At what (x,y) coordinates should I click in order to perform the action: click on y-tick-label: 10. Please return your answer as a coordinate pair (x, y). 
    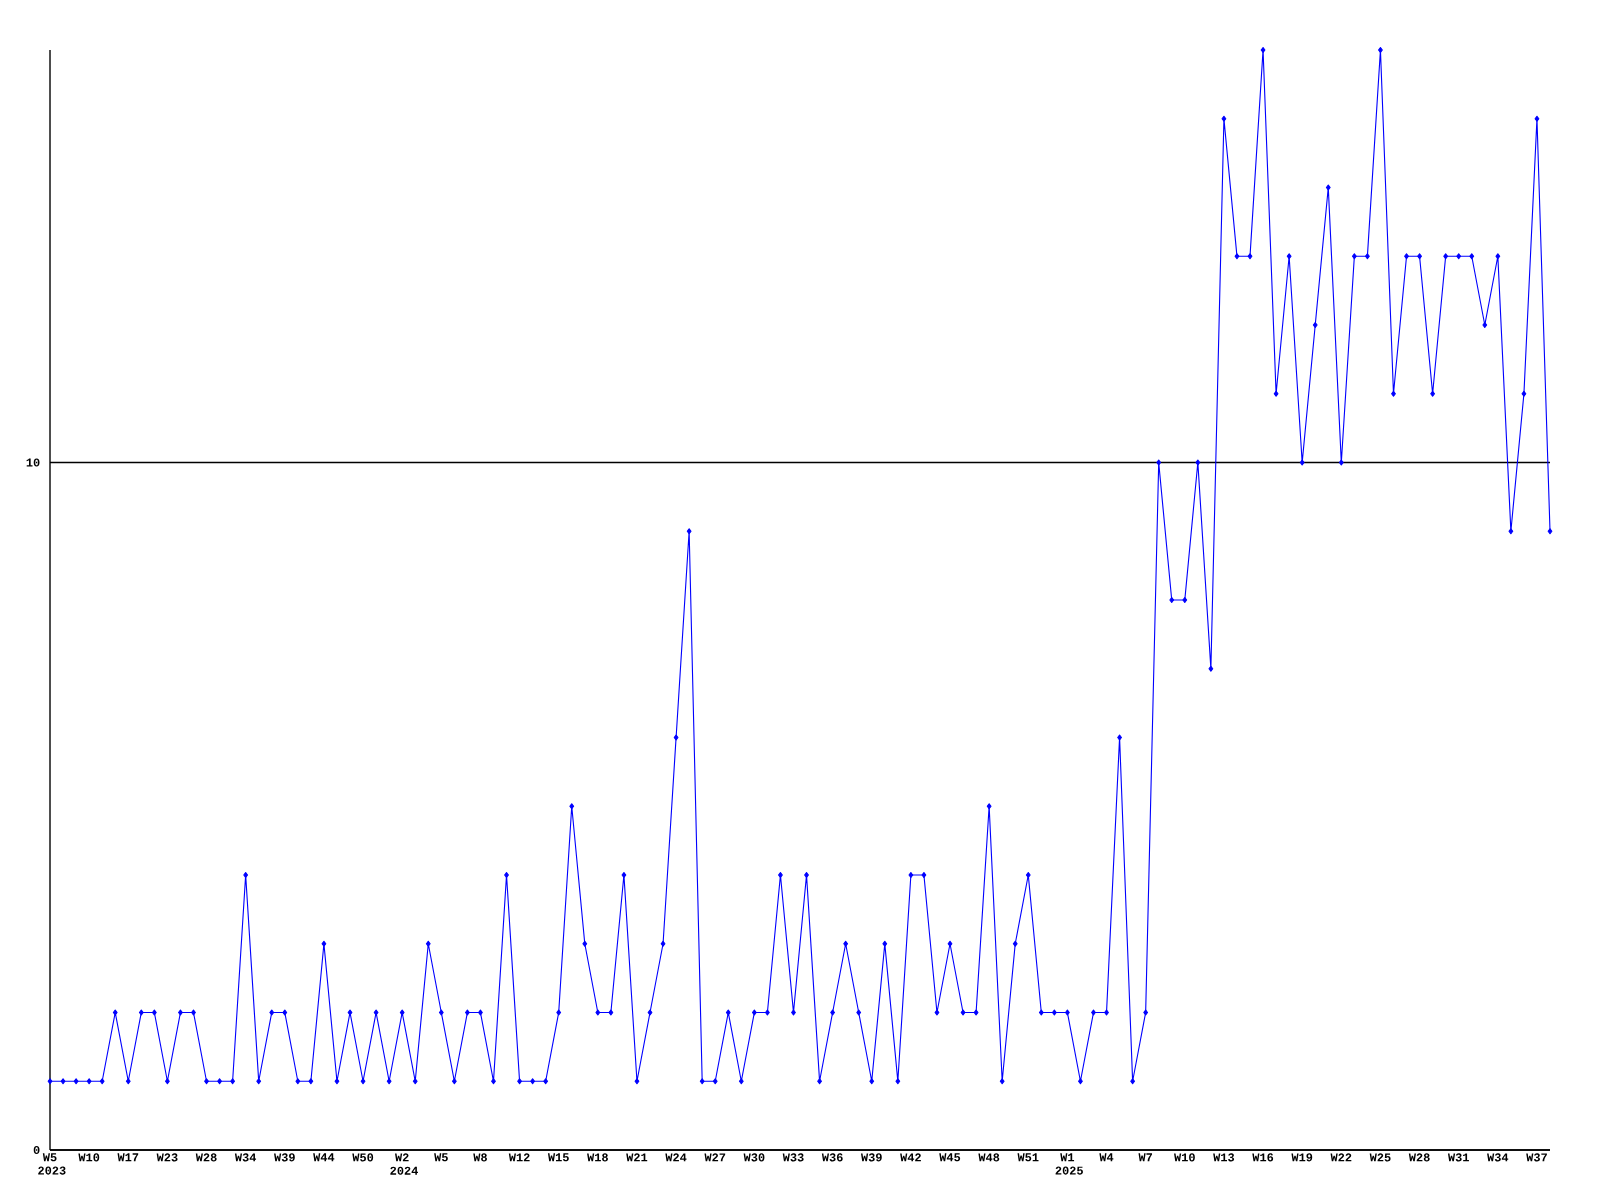
    Looking at the image, I should click on (33, 462).